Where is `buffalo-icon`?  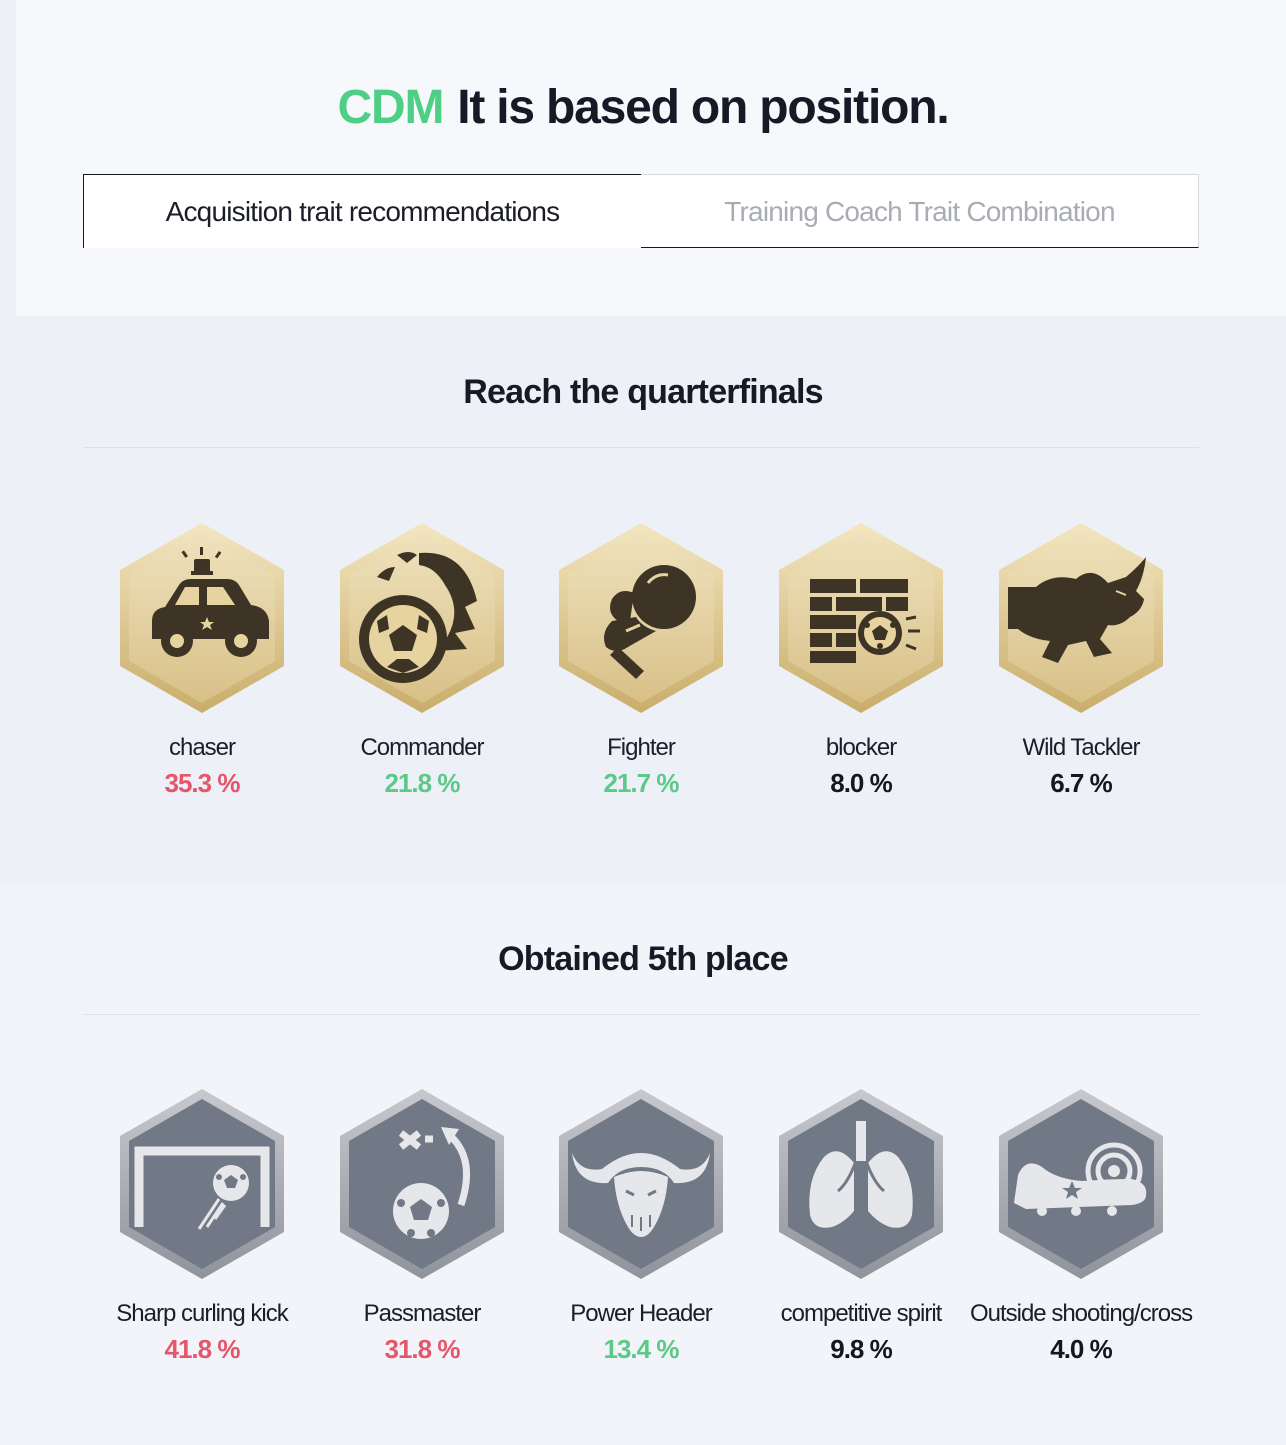 buffalo-icon is located at coordinates (641, 1184).